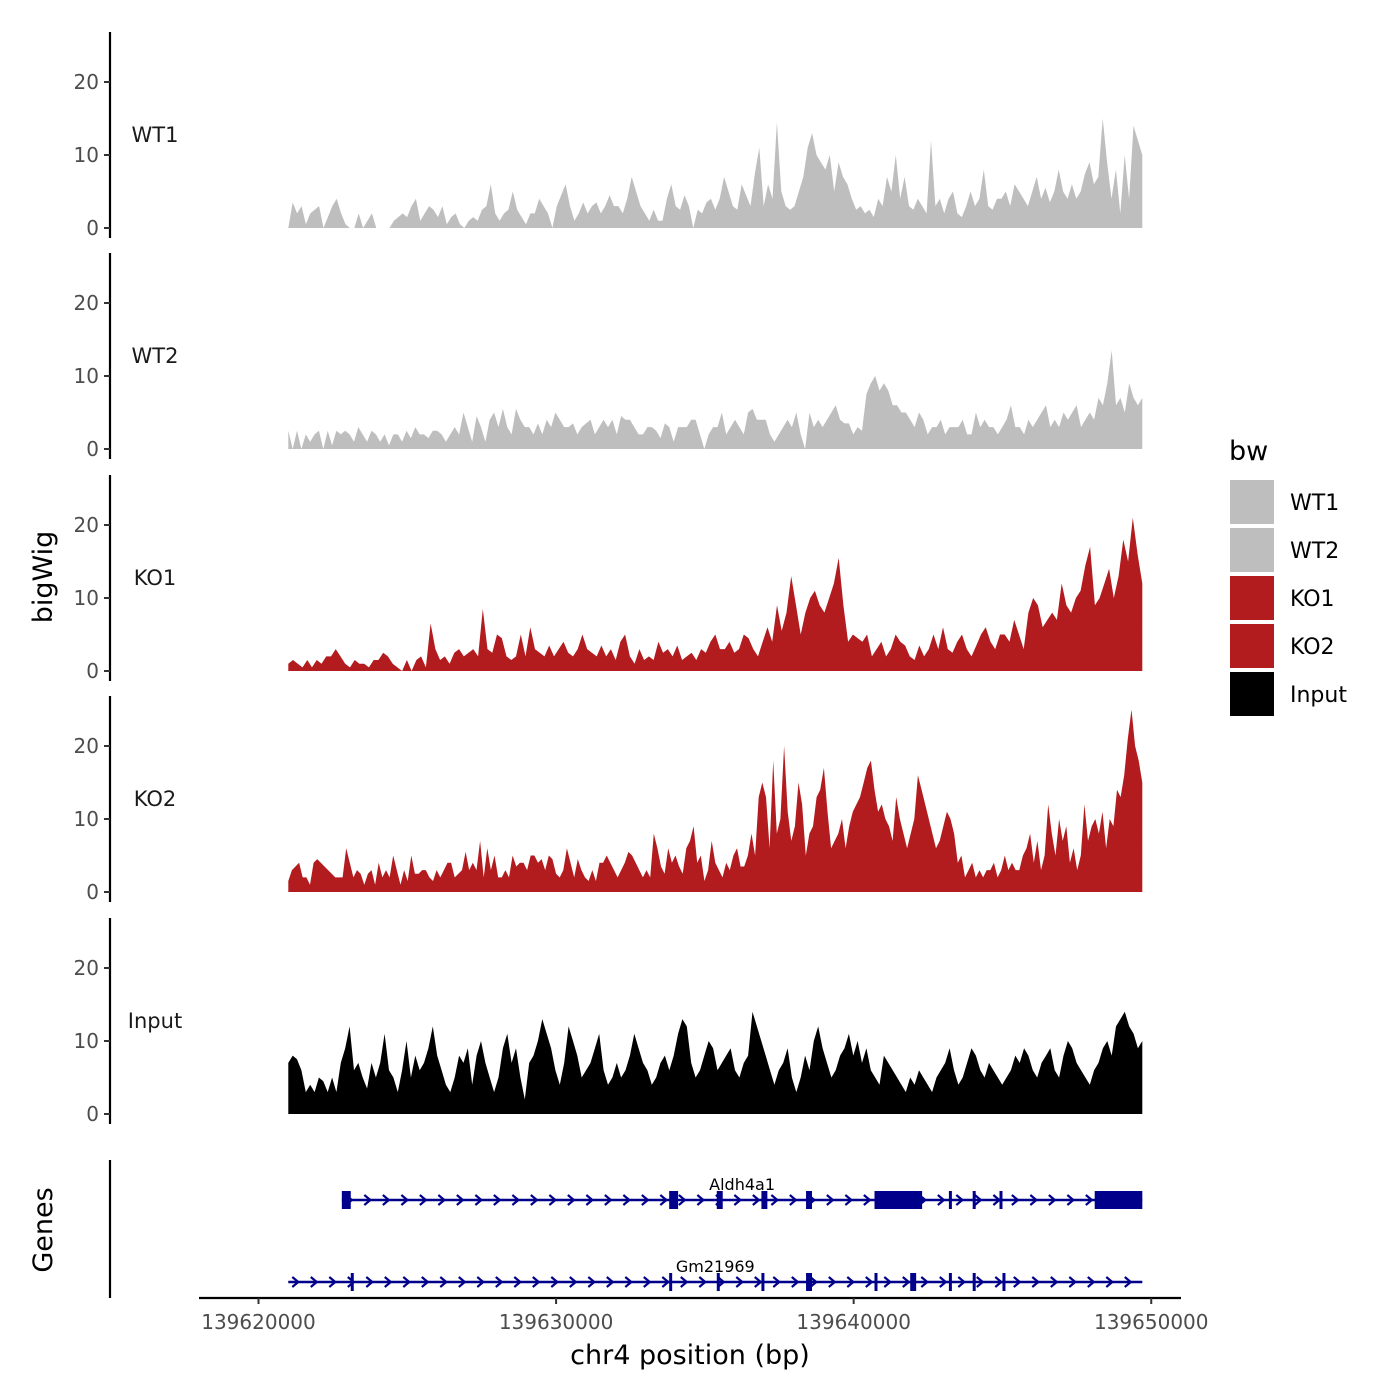 This screenshot has width=1400, height=1400. I want to click on y-tick-label-ko1: 10, so click(86, 598).